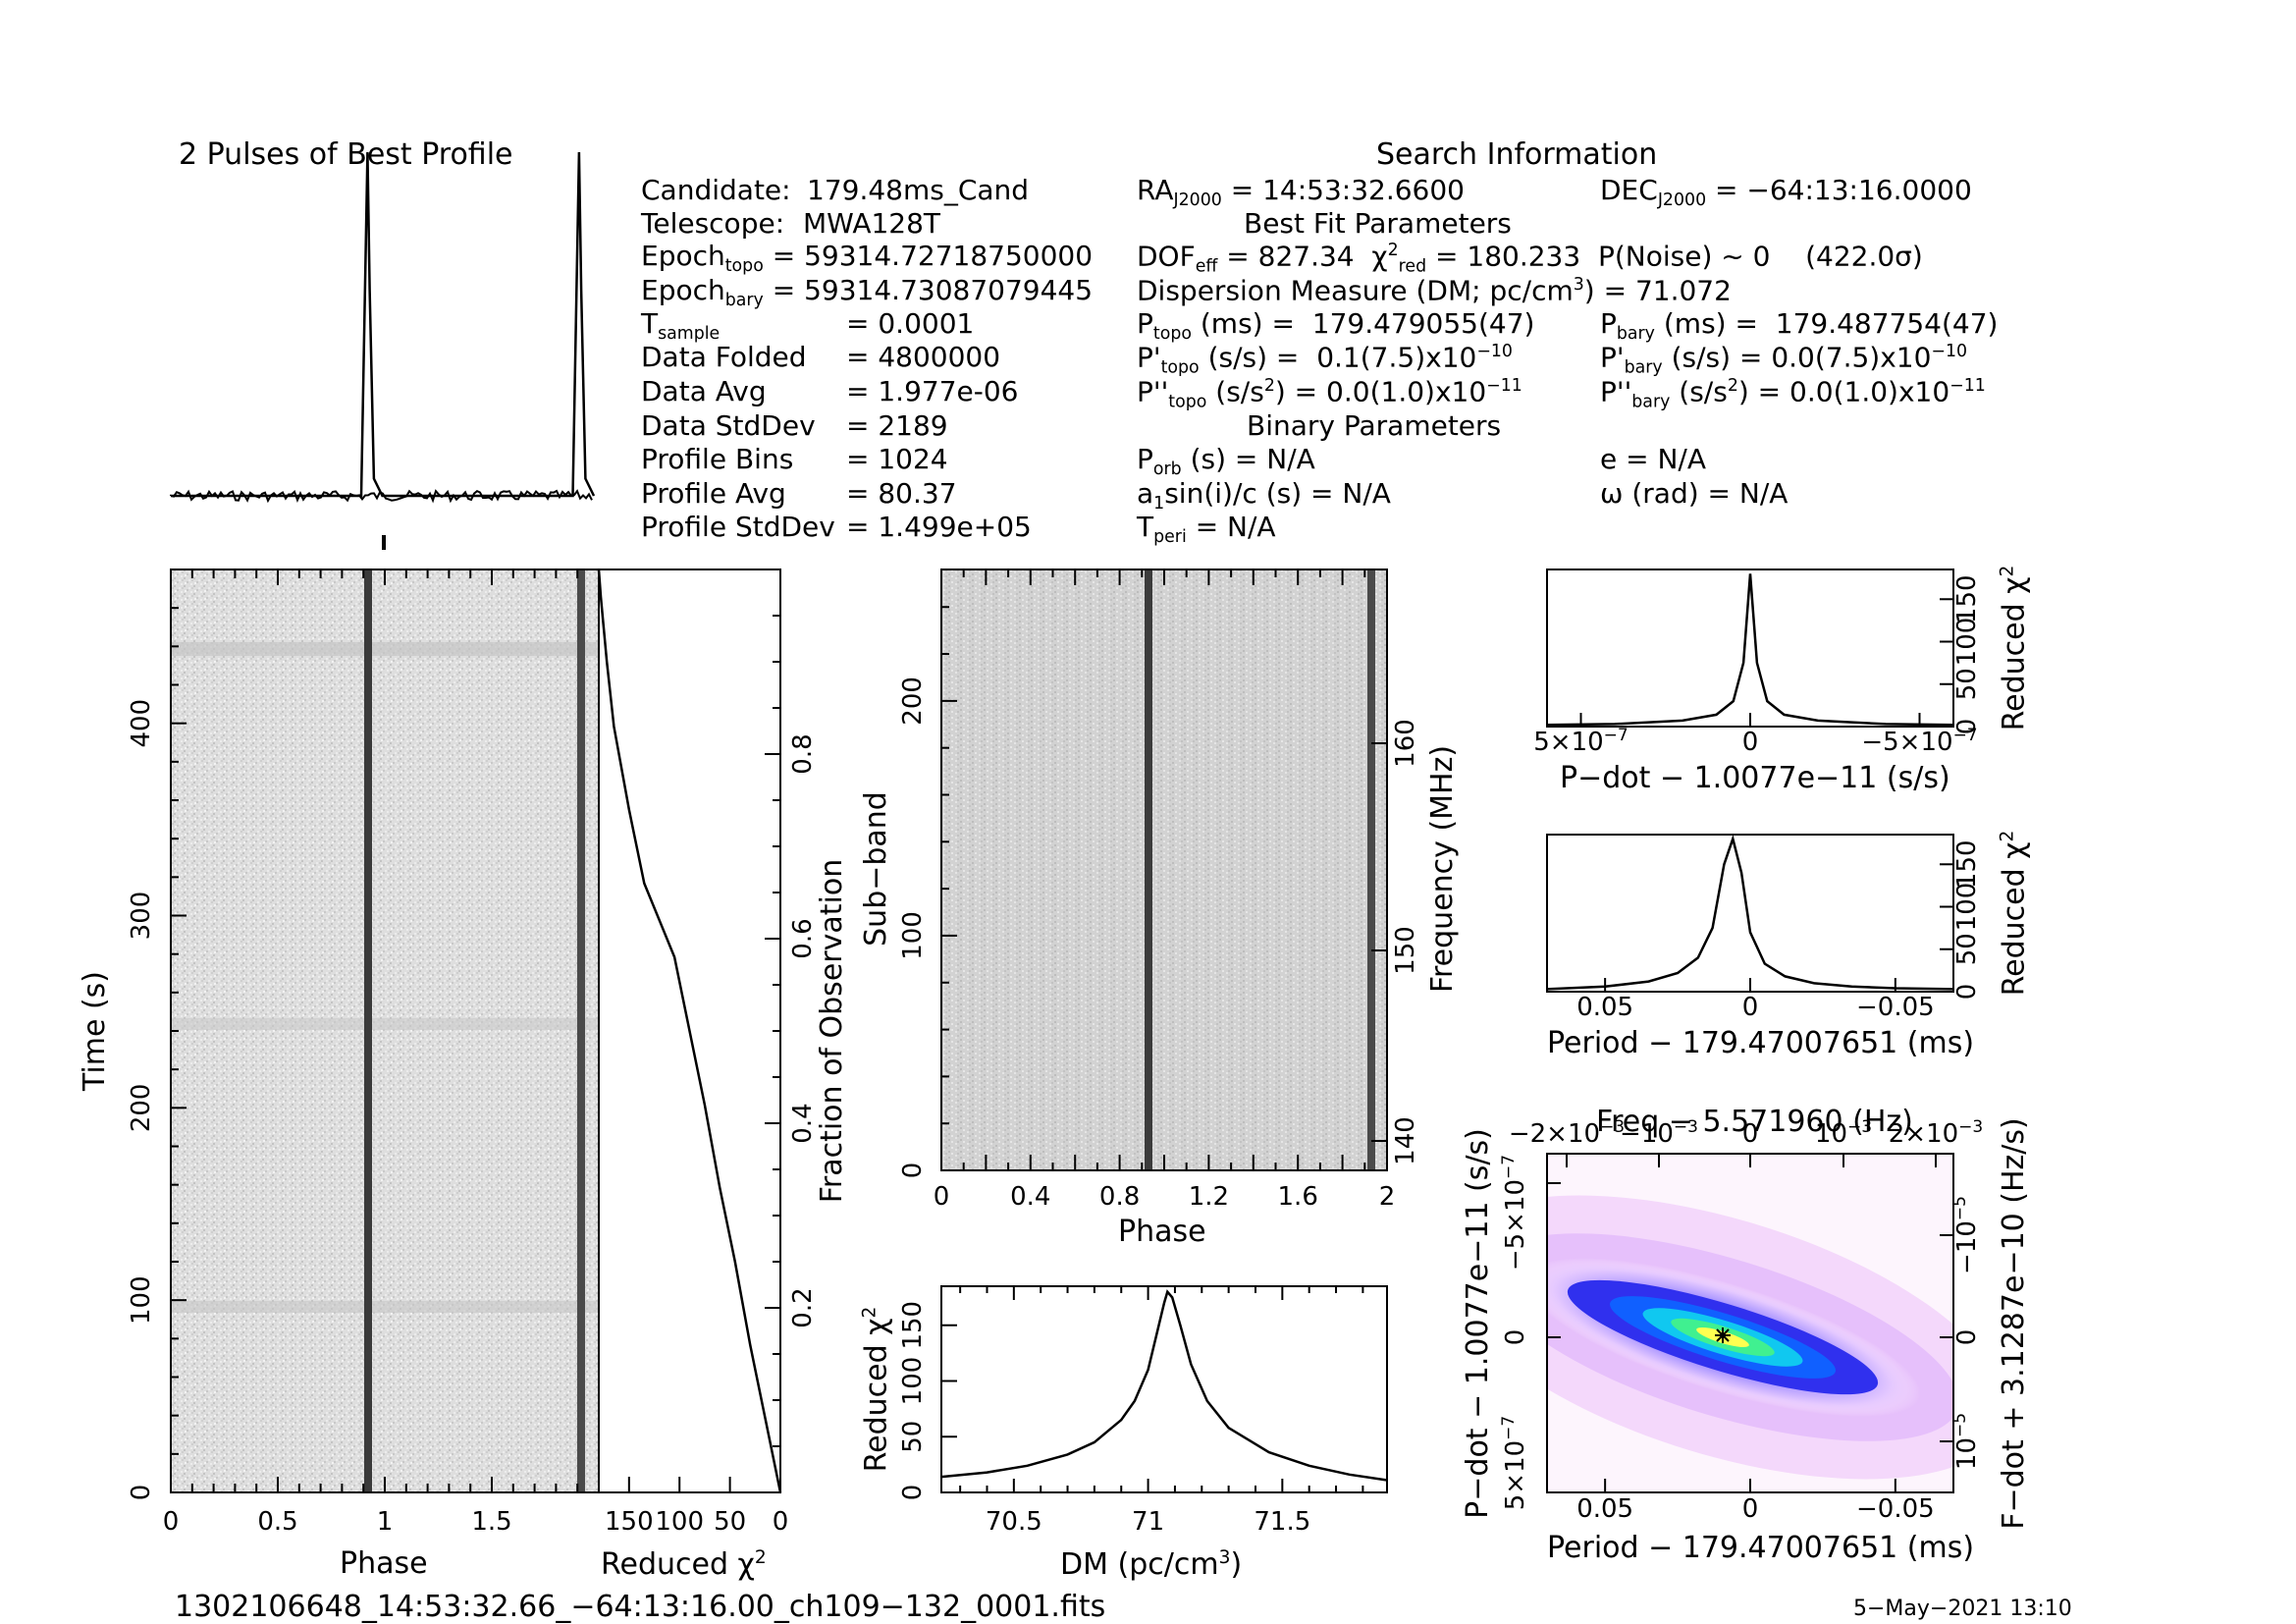  Describe the element at coordinates (927, 1400) in the screenshot. I see `dm-yticks: 0 50 100 150` at that location.